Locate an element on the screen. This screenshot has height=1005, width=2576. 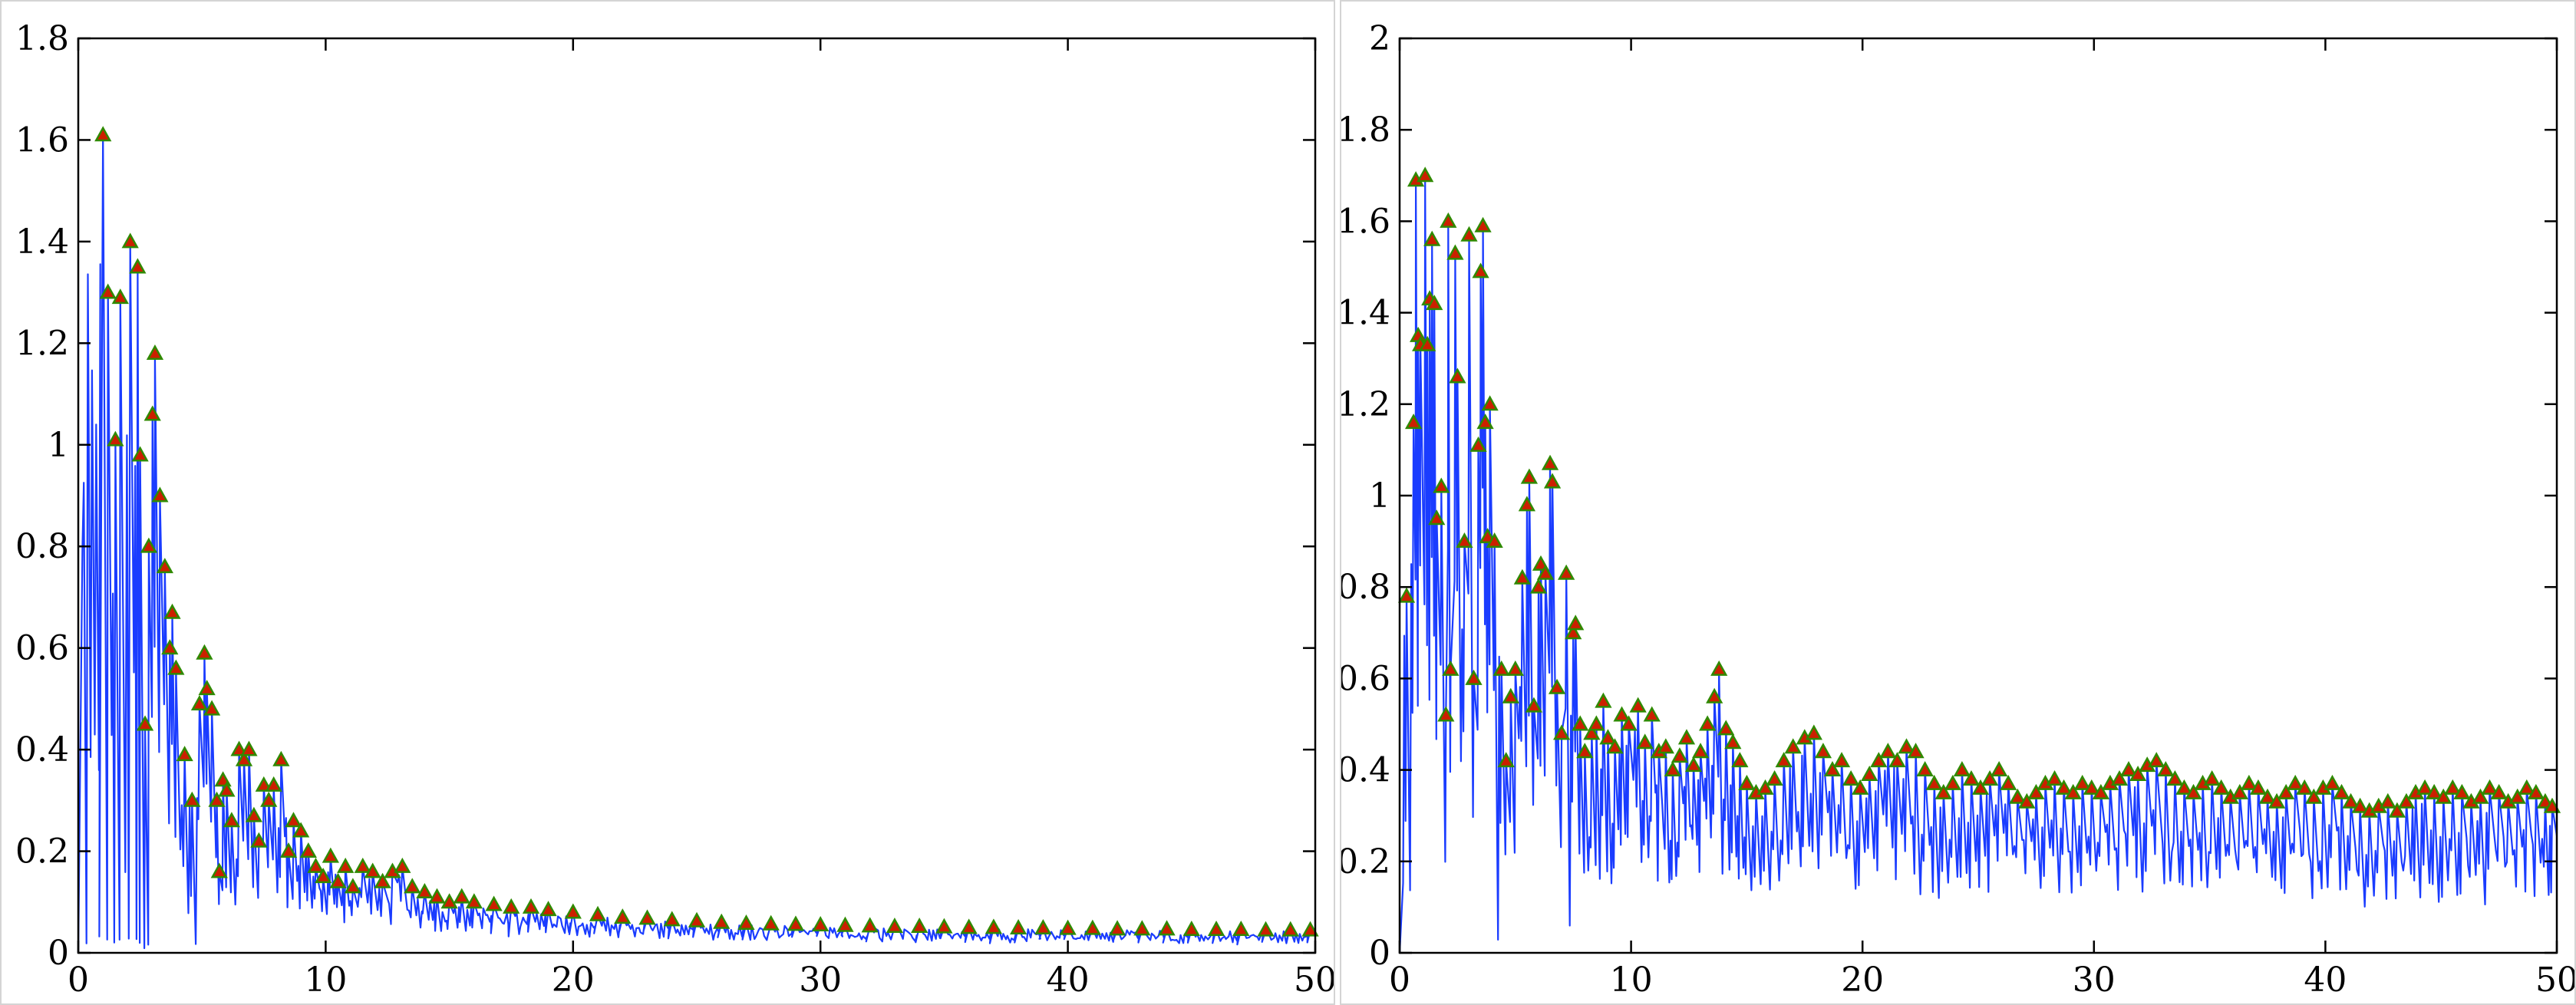
x-tick-label: 40 is located at coordinates (2325, 980).